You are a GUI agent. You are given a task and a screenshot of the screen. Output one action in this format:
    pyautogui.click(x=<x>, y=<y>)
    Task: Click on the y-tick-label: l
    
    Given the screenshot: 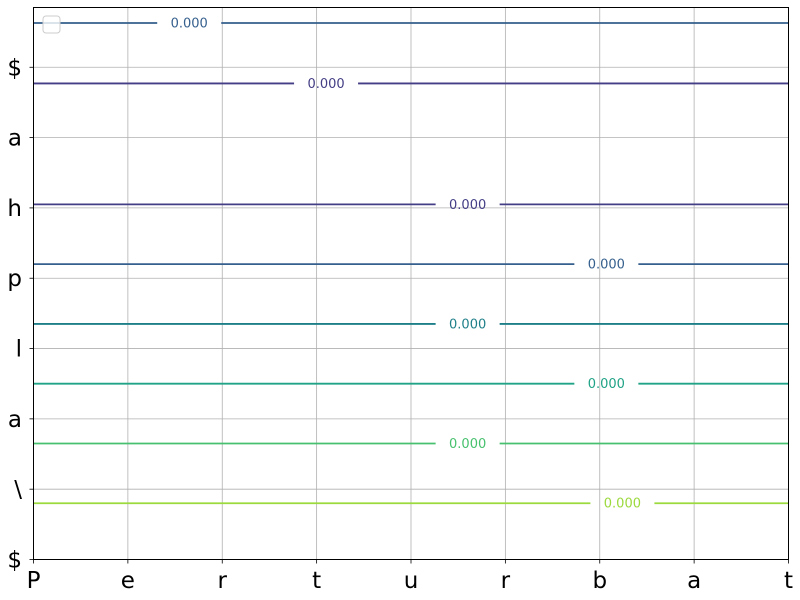 What is the action you would take?
    pyautogui.click(x=19, y=350)
    